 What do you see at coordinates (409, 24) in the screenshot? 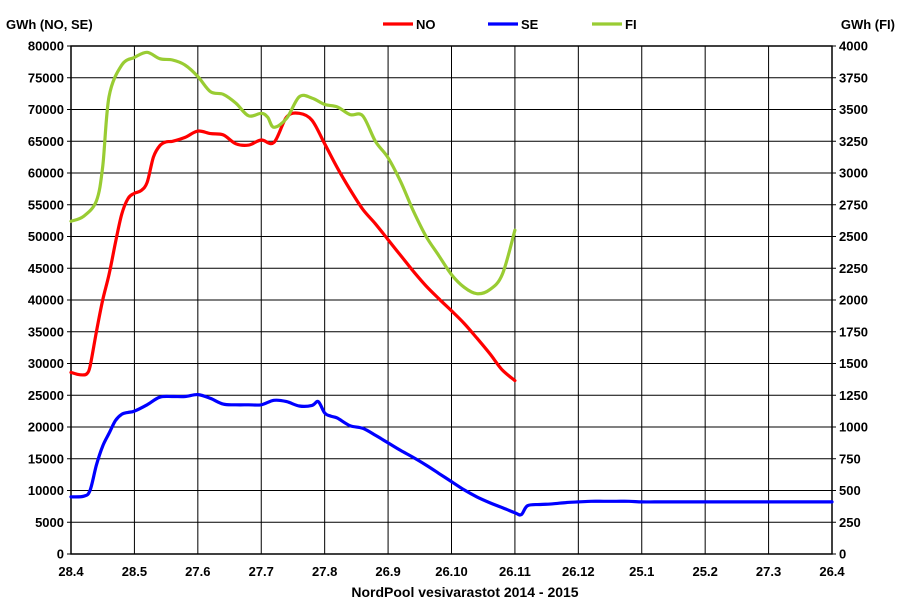
I see `legend-item-no: NO` at bounding box center [409, 24].